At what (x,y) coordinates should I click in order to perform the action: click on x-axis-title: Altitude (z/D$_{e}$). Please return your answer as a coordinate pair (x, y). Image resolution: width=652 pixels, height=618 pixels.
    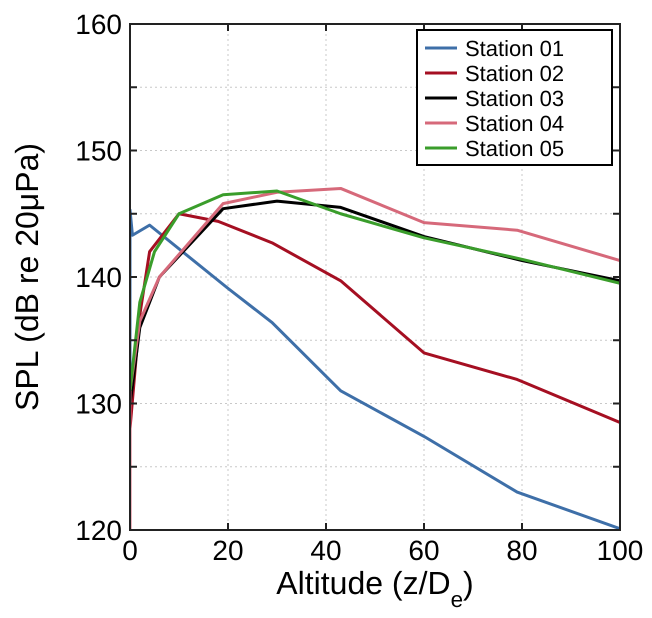
    Looking at the image, I should click on (375, 588).